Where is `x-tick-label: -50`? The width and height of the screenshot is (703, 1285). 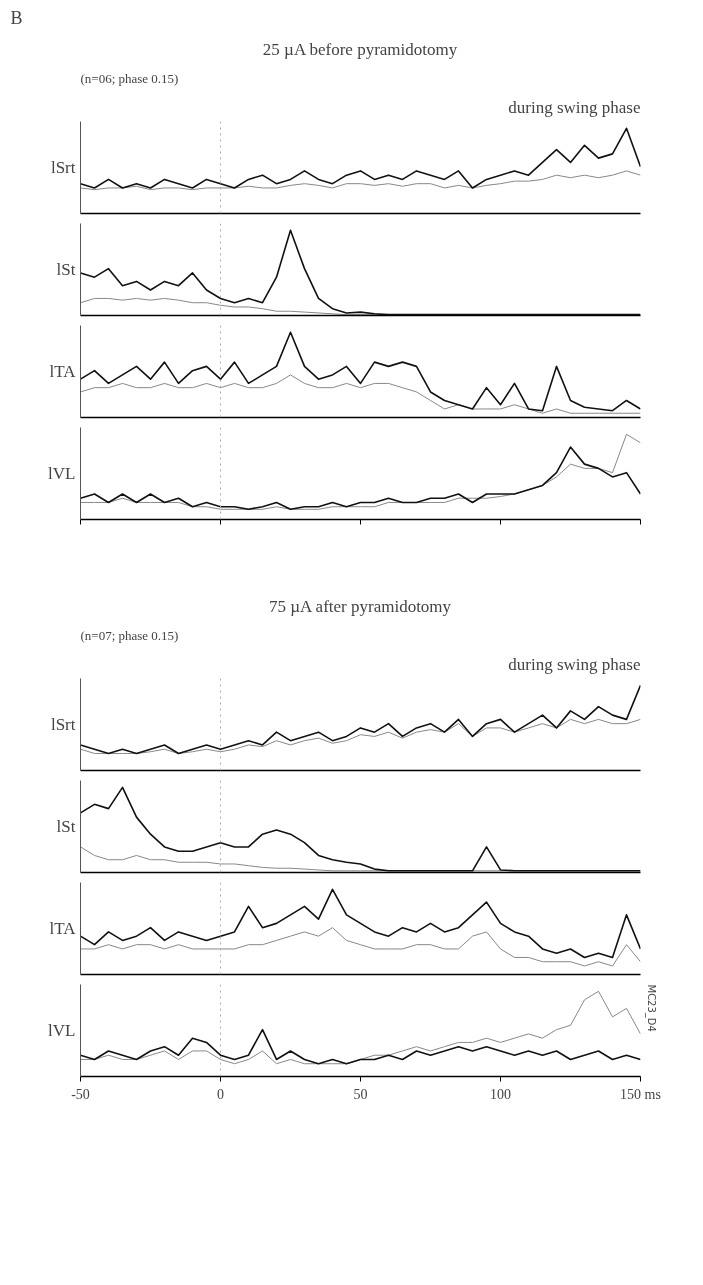 x-tick-label: -50 is located at coordinates (80, 1094).